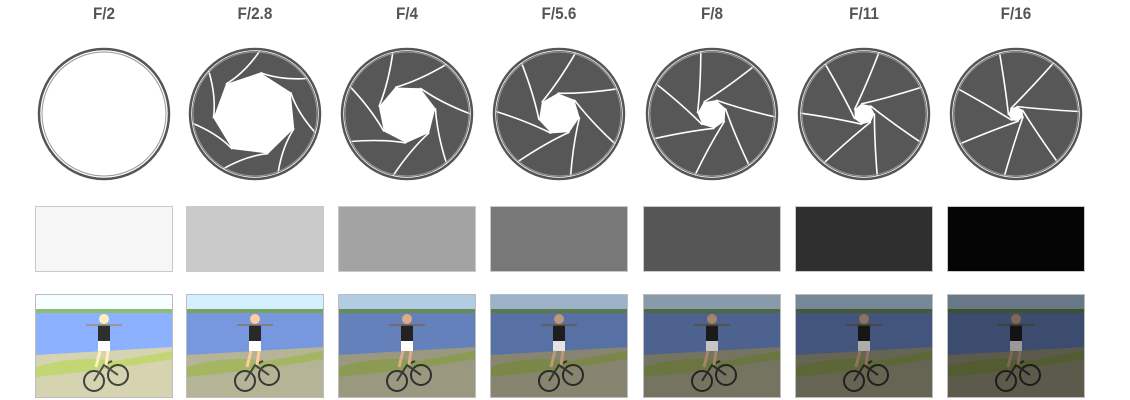 This screenshot has width=1130, height=400. What do you see at coordinates (864, 13) in the screenshot?
I see `f-stop-label: F/11` at bounding box center [864, 13].